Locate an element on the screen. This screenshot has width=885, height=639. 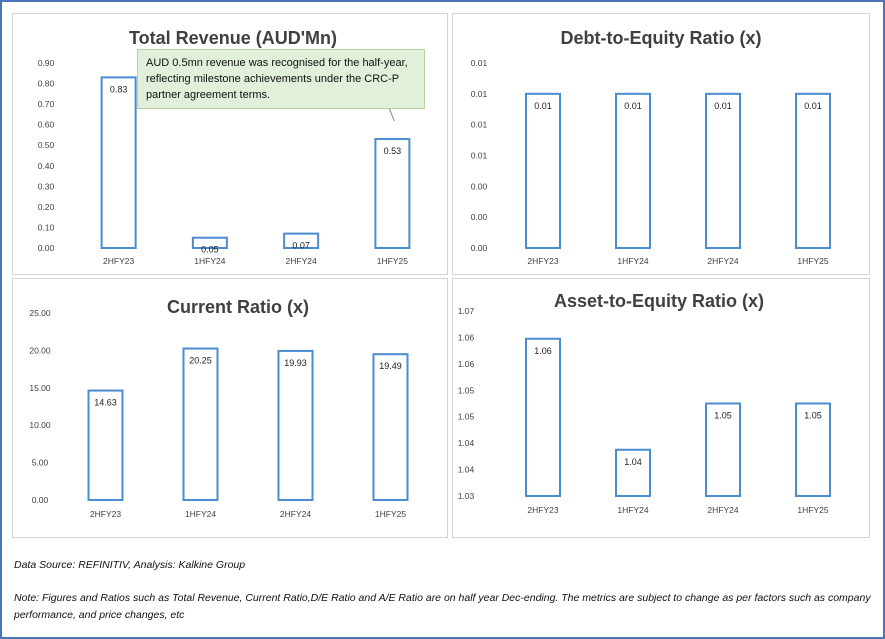
cr-category-label: 1HFY25 is located at coordinates (390, 514).